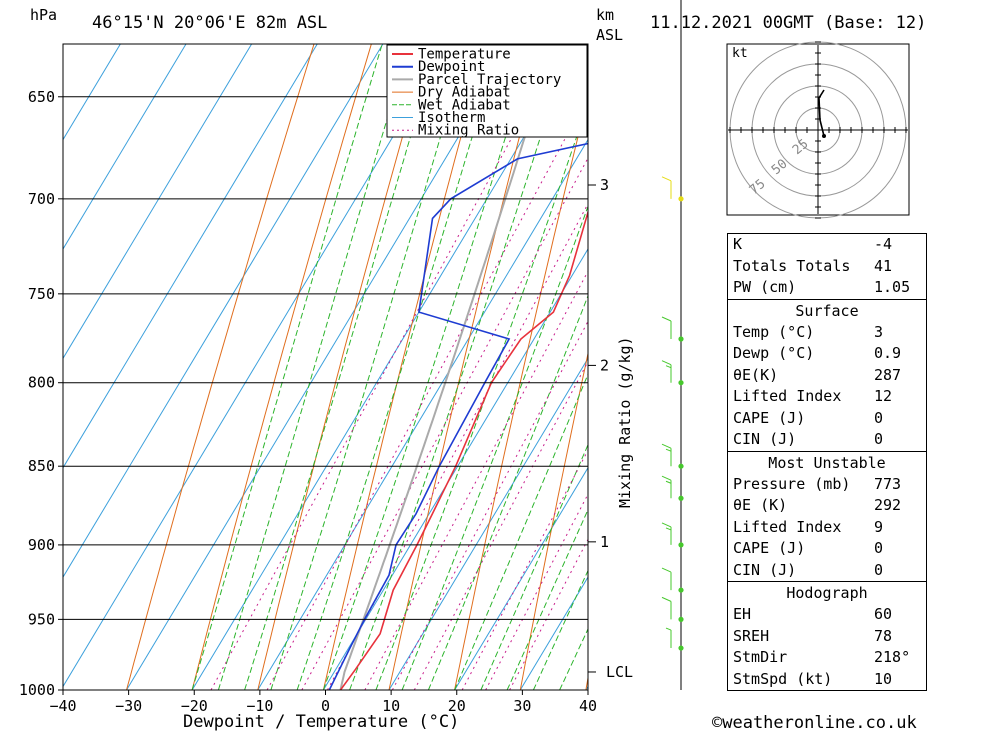 The height and width of the screenshot is (733, 1000). I want to click on index-name: EH, so click(742, 614).